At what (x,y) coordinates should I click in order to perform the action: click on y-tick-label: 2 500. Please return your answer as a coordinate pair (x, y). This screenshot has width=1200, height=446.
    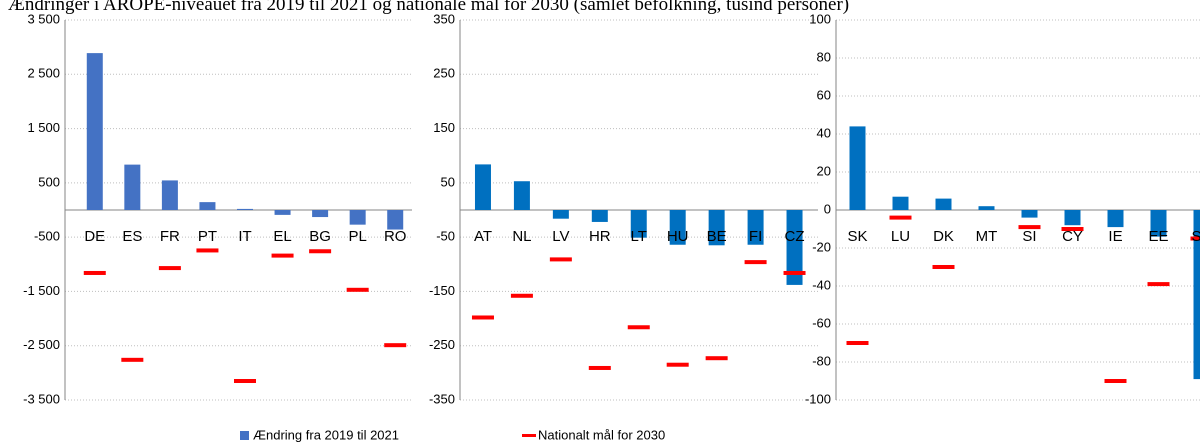
    Looking at the image, I should click on (43, 73).